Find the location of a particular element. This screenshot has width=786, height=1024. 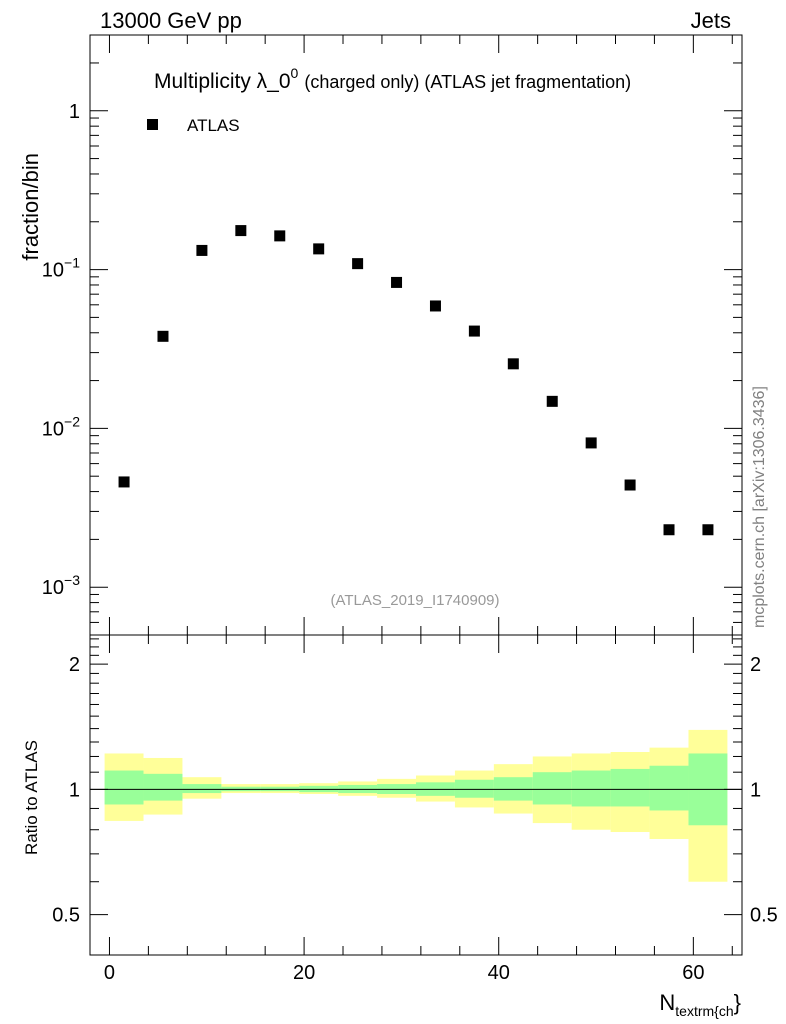

main-ytick-label-base: 1 is located at coordinates (74, 112).